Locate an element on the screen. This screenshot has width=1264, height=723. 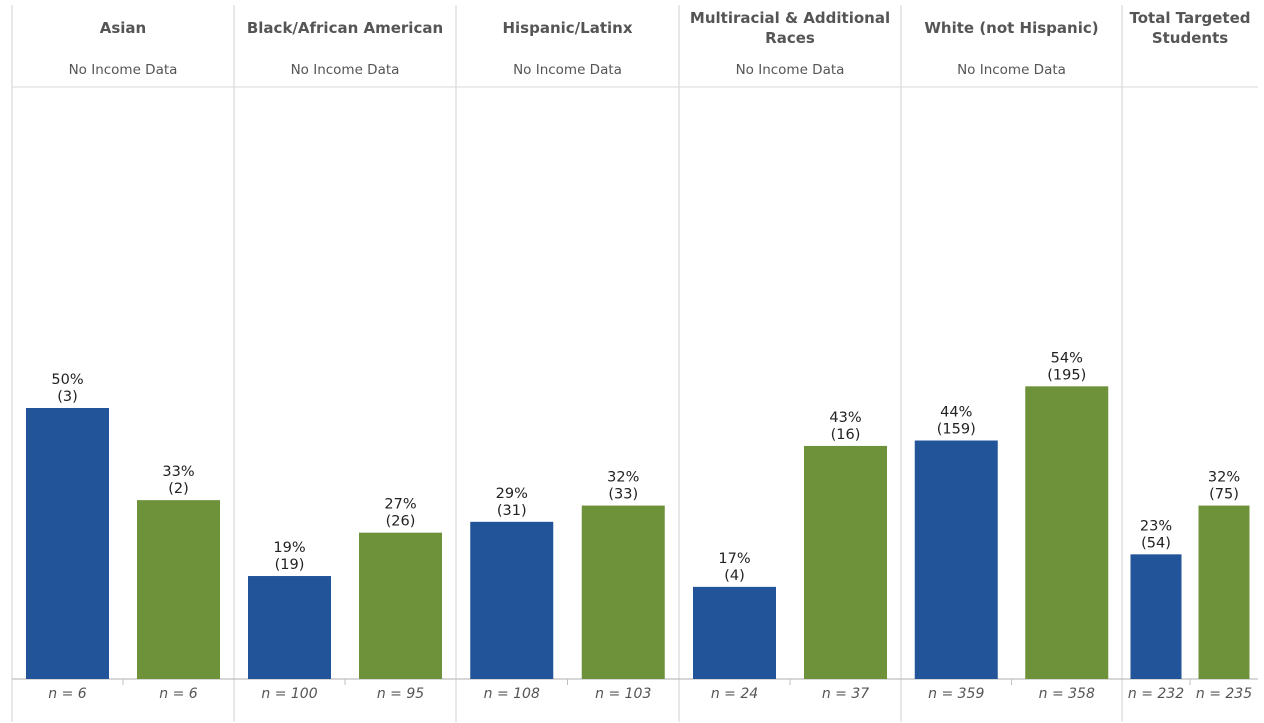
bar-count-label: (75) is located at coordinates (1224, 495).